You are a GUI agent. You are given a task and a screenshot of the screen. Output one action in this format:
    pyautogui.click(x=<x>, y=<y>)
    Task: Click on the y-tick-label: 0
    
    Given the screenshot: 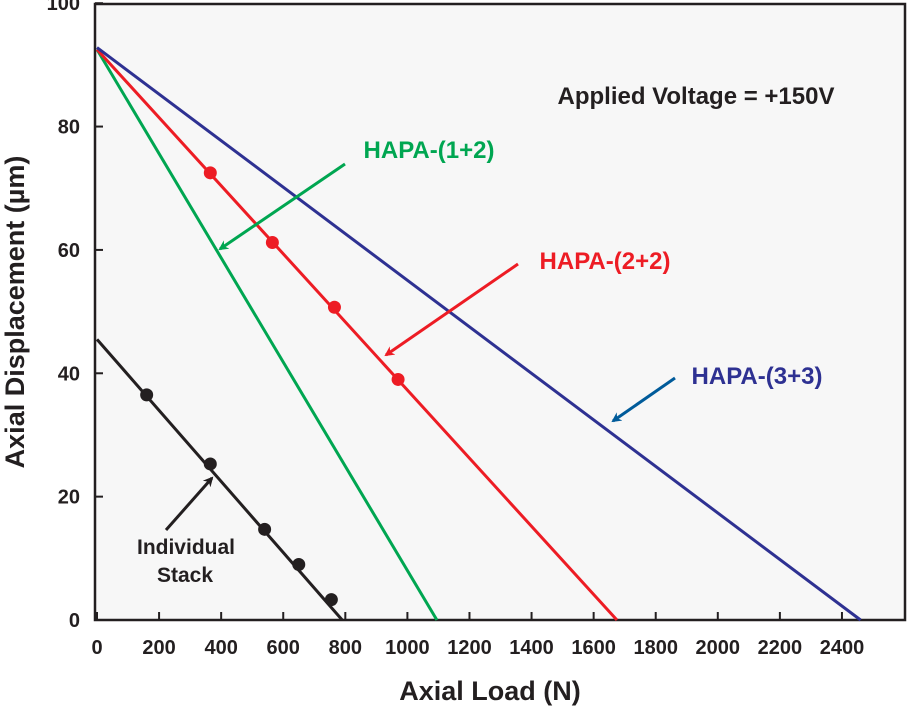 What is the action you would take?
    pyautogui.click(x=74, y=621)
    